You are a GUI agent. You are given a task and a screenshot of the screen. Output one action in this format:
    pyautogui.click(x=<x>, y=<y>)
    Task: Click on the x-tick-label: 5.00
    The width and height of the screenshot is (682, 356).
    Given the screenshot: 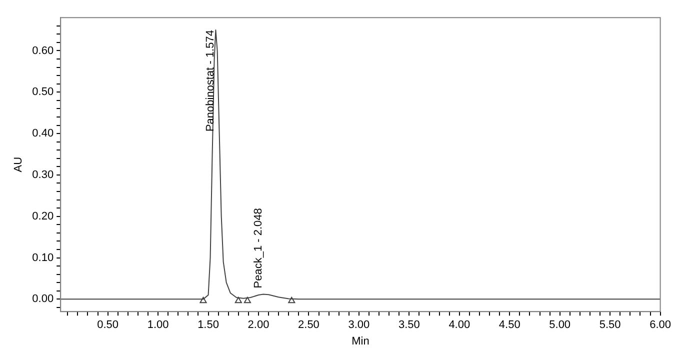 What is the action you would take?
    pyautogui.click(x=560, y=325)
    